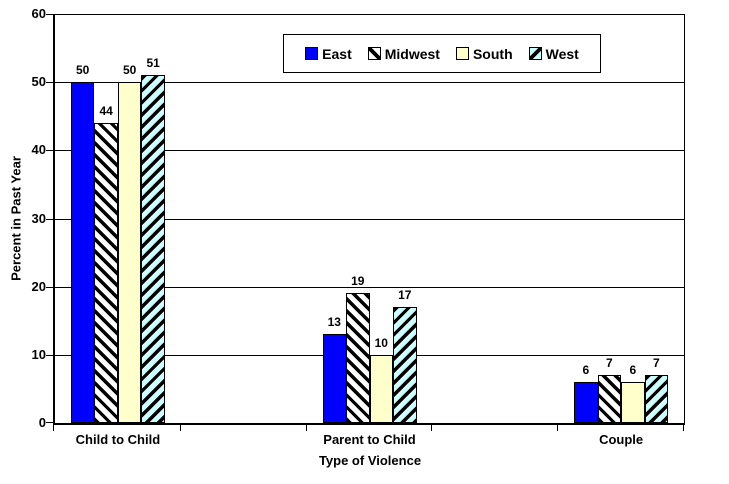 This screenshot has height=484, width=729. What do you see at coordinates (462, 53) in the screenshot?
I see `legend-swatch-south` at bounding box center [462, 53].